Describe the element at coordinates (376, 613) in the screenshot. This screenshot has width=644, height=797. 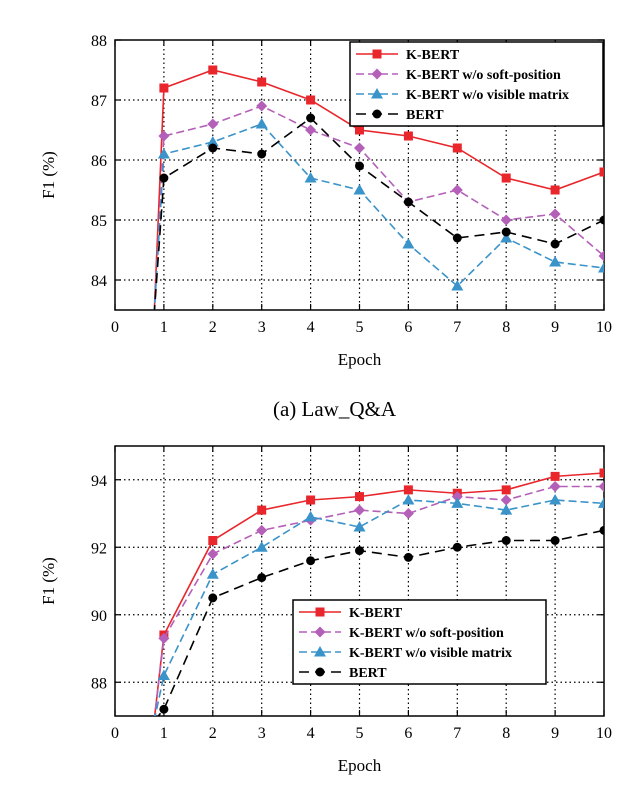
I see `legend-label: K-BERT` at that location.